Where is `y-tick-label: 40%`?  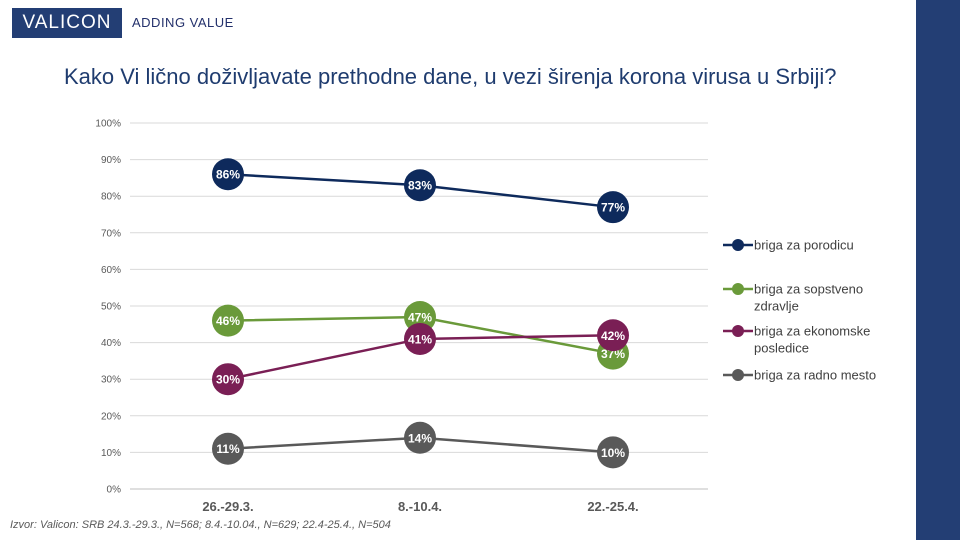 y-tick-label: 40% is located at coordinates (111, 343).